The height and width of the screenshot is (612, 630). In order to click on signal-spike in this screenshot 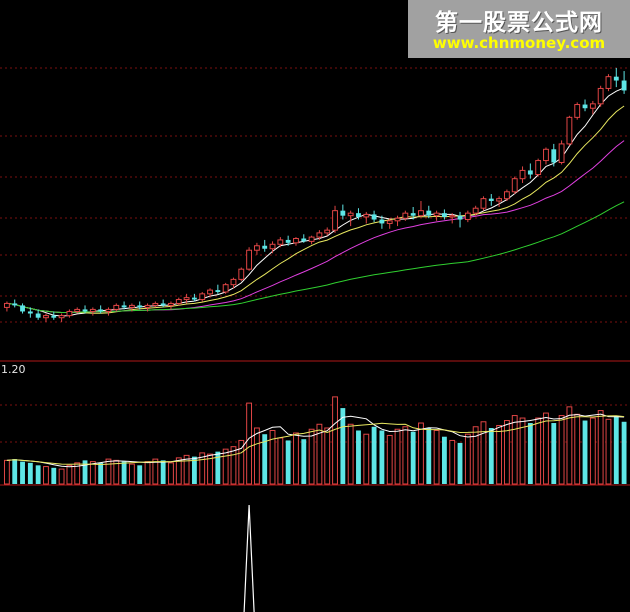, I will do `click(249, 558)`.